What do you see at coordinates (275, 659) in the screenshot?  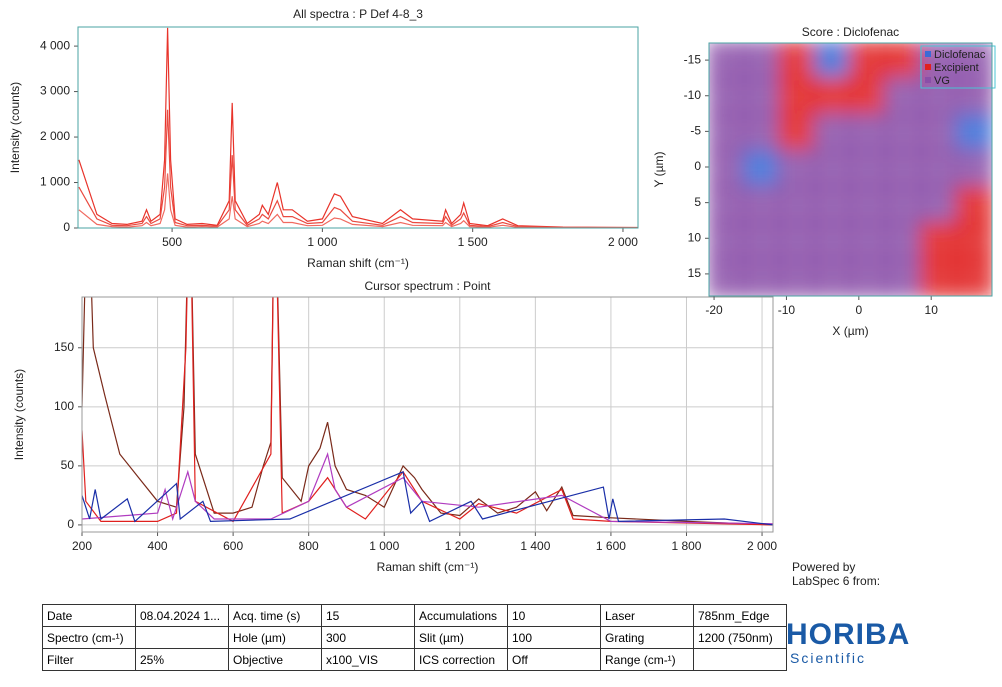 I see `table-cell: Objective` at bounding box center [275, 659].